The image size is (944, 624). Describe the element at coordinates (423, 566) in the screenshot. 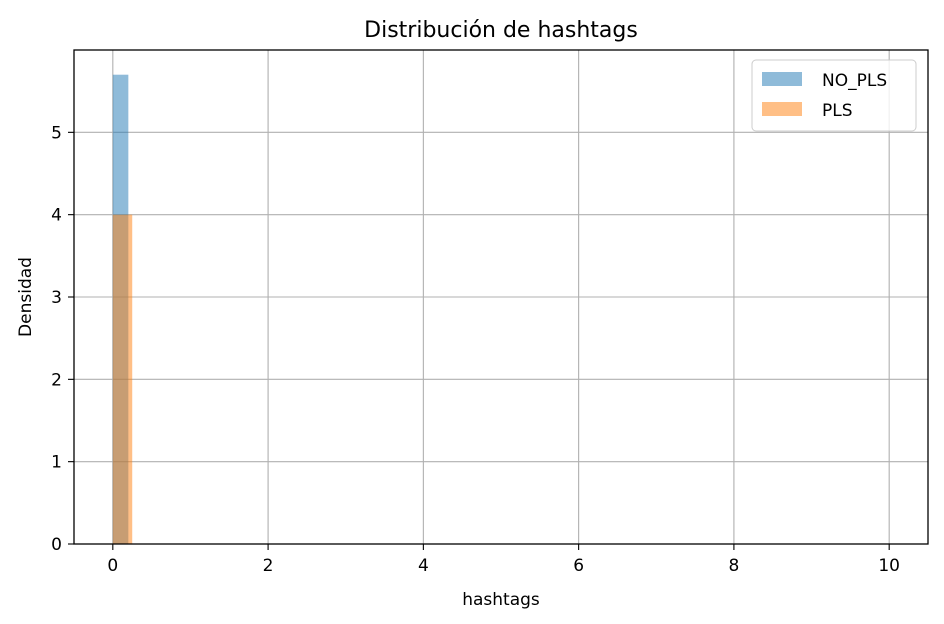

I see `x-tick-label: 4` at that location.